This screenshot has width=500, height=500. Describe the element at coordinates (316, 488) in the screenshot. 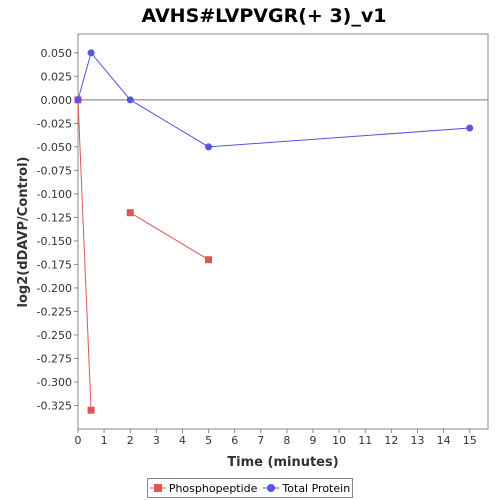

I see `legend-label-total-protein: Total Protein` at that location.